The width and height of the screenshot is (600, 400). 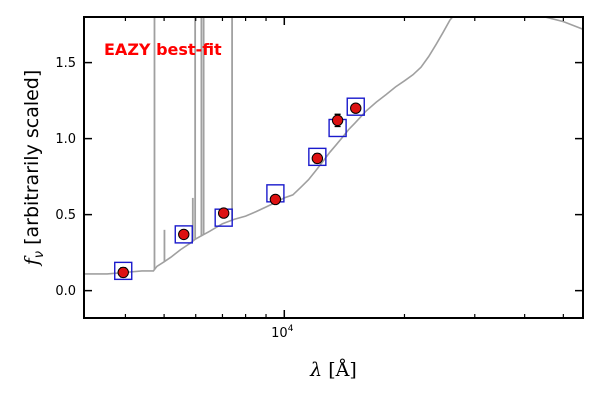 I want to click on y-tick-label: 1.5, so click(x=65, y=63).